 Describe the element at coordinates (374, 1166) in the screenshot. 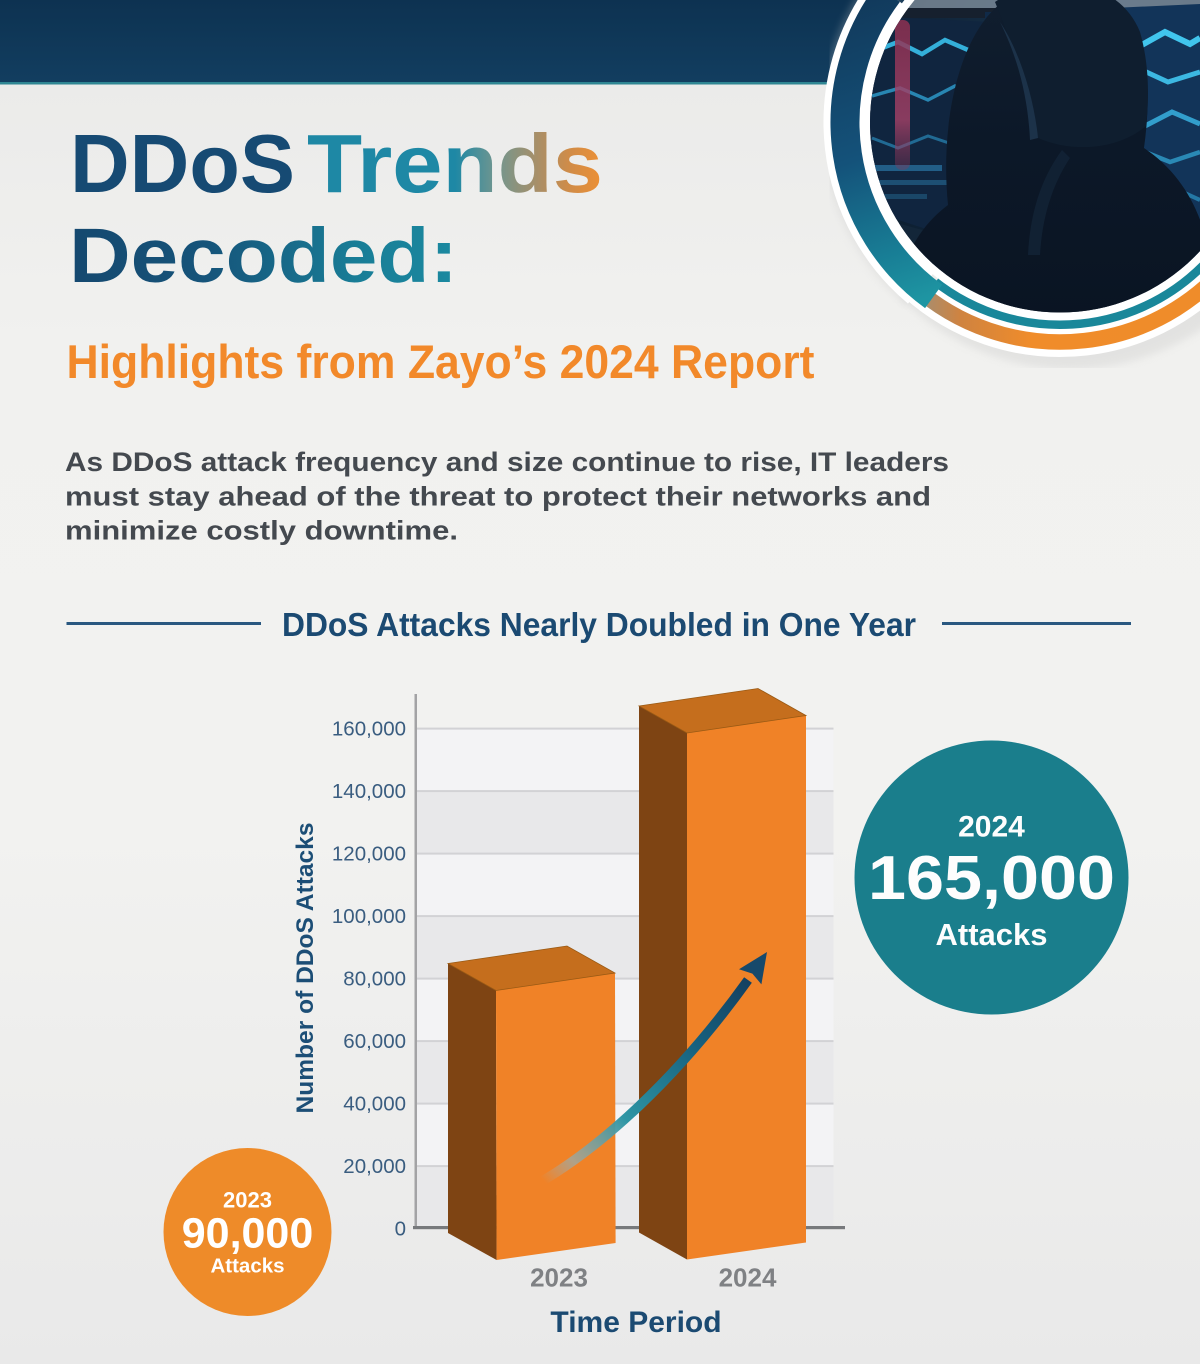

I see `svg-text: 20,000` at that location.